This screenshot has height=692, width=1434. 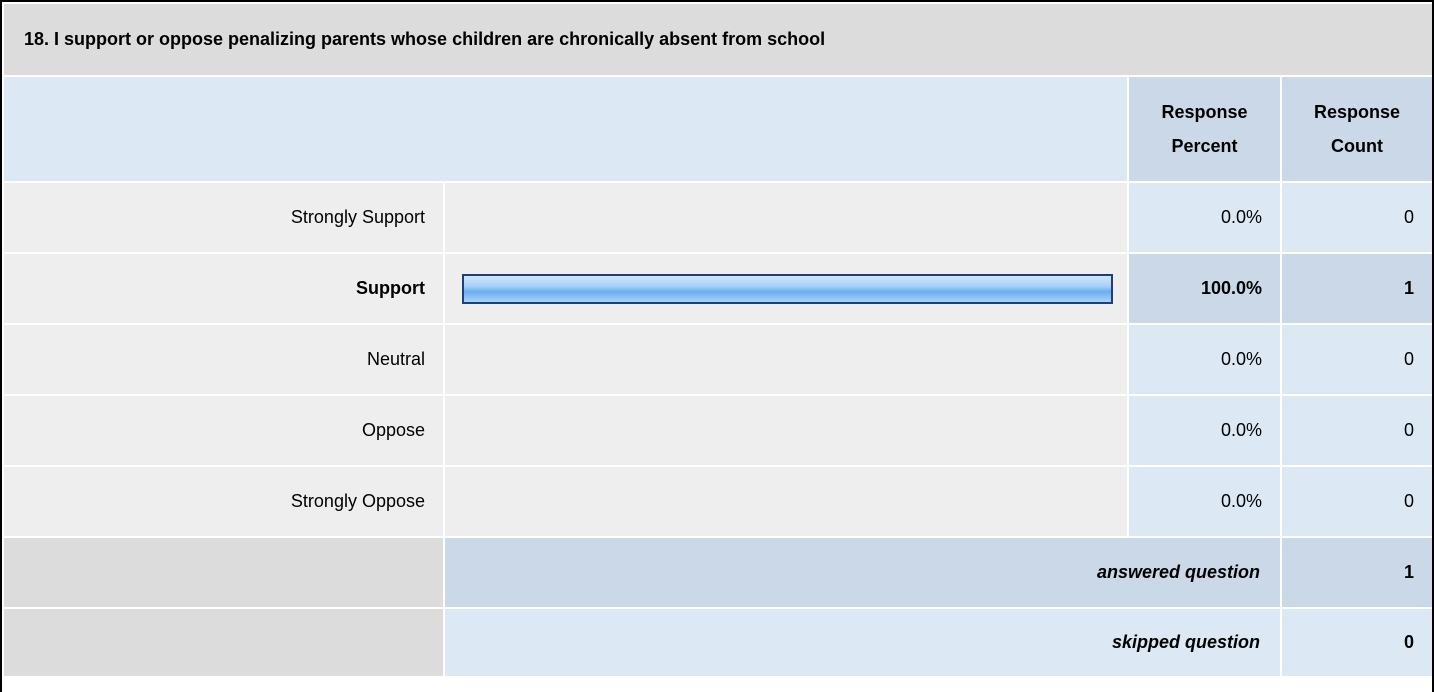 I want to click on header-percent-line2: Percent, so click(x=1204, y=146).